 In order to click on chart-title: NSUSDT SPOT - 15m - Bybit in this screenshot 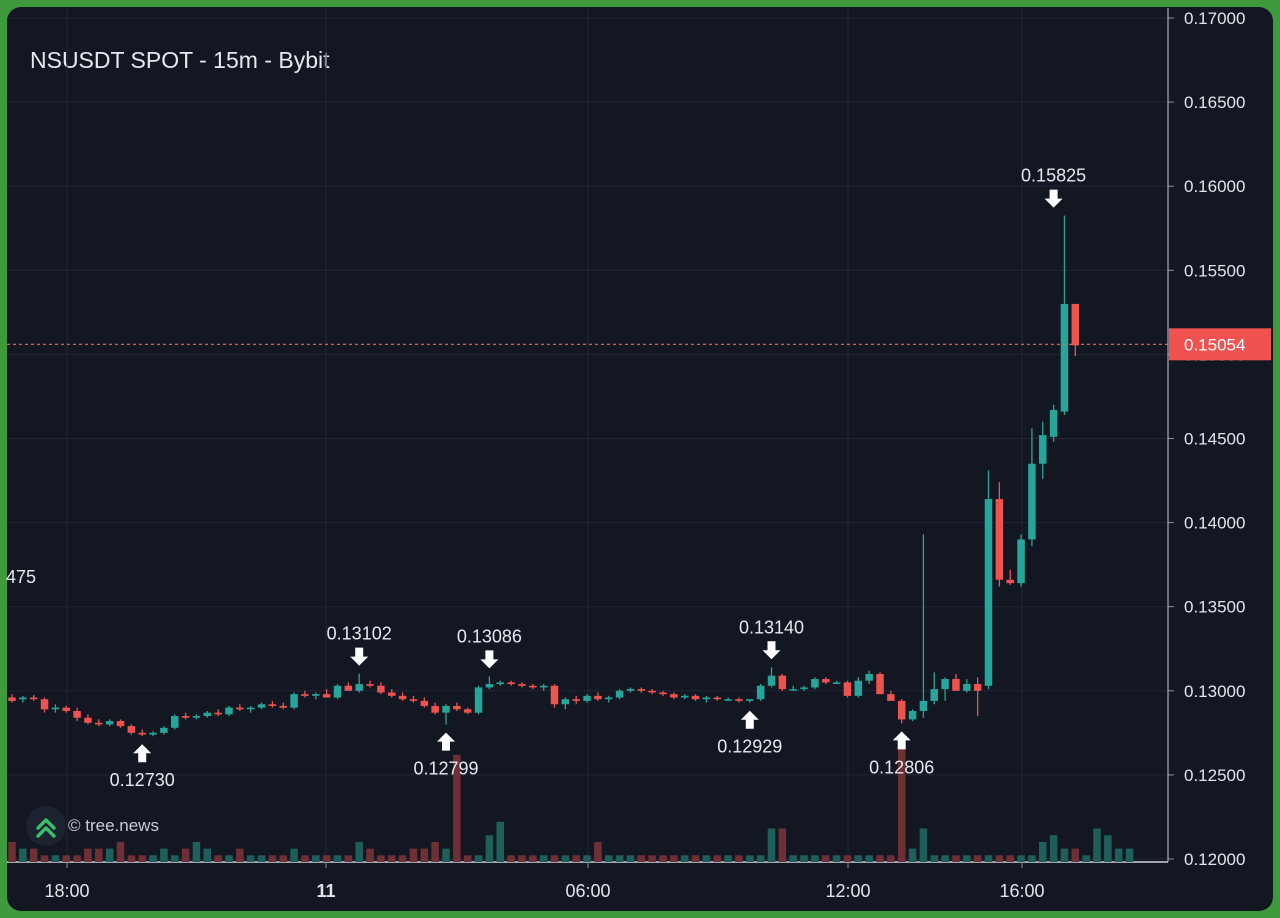, I will do `click(180, 60)`.